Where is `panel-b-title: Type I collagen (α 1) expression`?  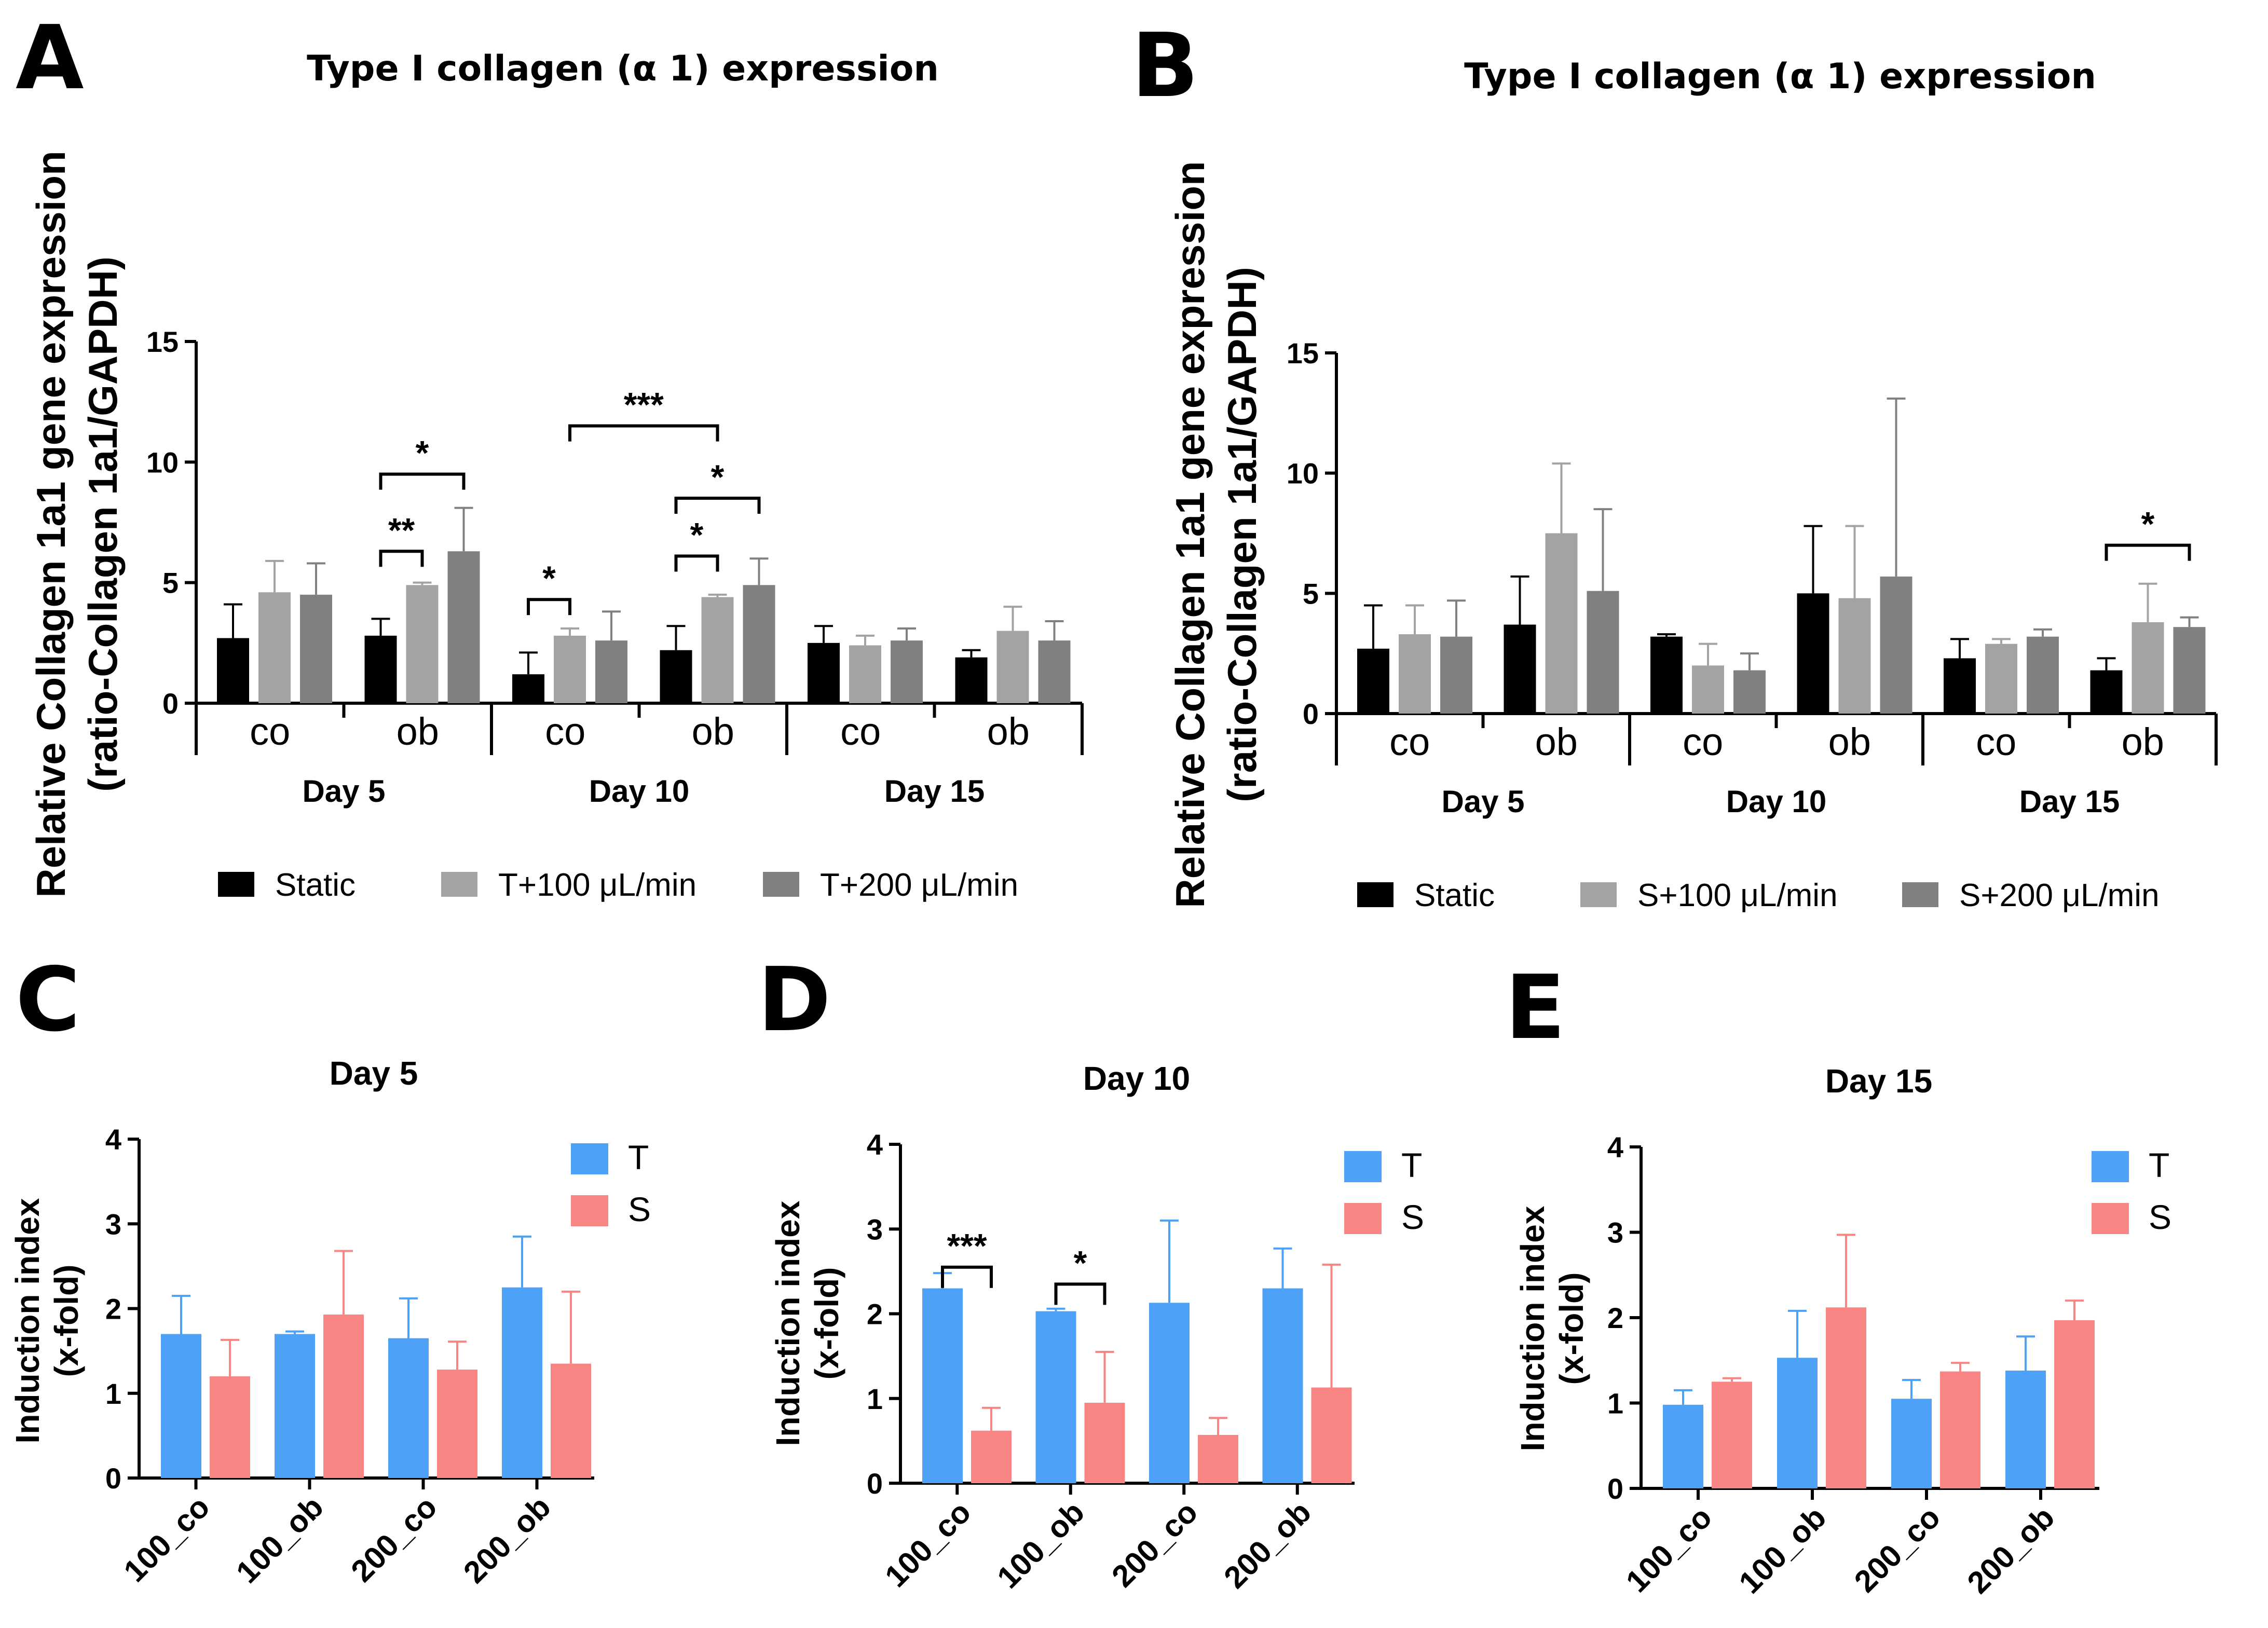
panel-b-title: Type I collagen (α 1) expression is located at coordinates (1780, 76).